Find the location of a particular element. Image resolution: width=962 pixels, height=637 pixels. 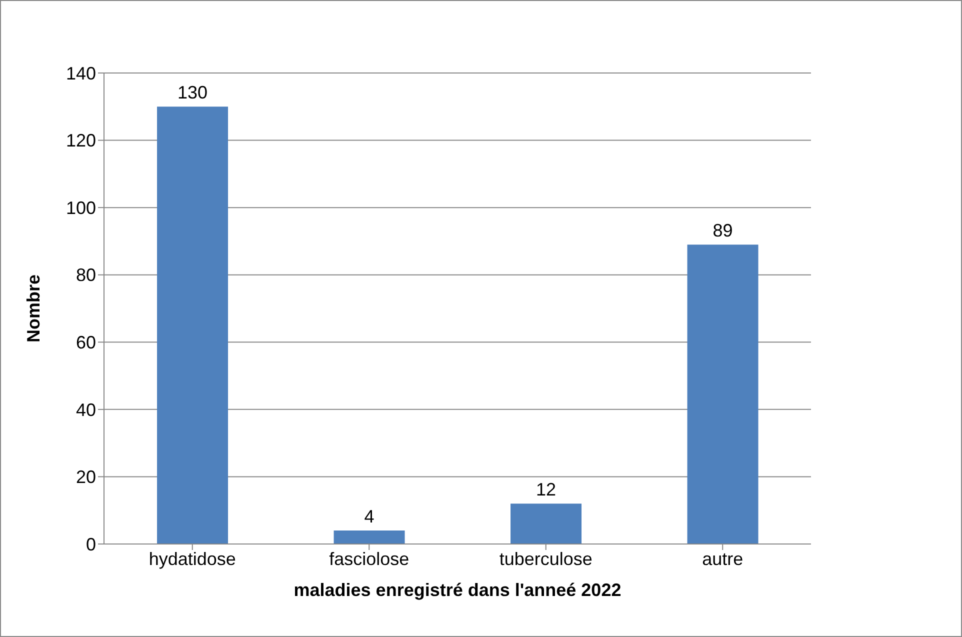

data-label: 89 is located at coordinates (722, 230).